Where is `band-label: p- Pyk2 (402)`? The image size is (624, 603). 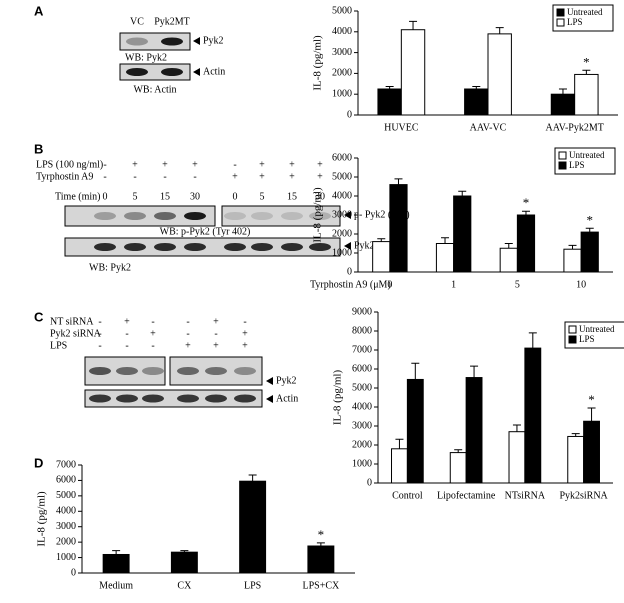 band-label: p- Pyk2 (402) is located at coordinates (382, 214).